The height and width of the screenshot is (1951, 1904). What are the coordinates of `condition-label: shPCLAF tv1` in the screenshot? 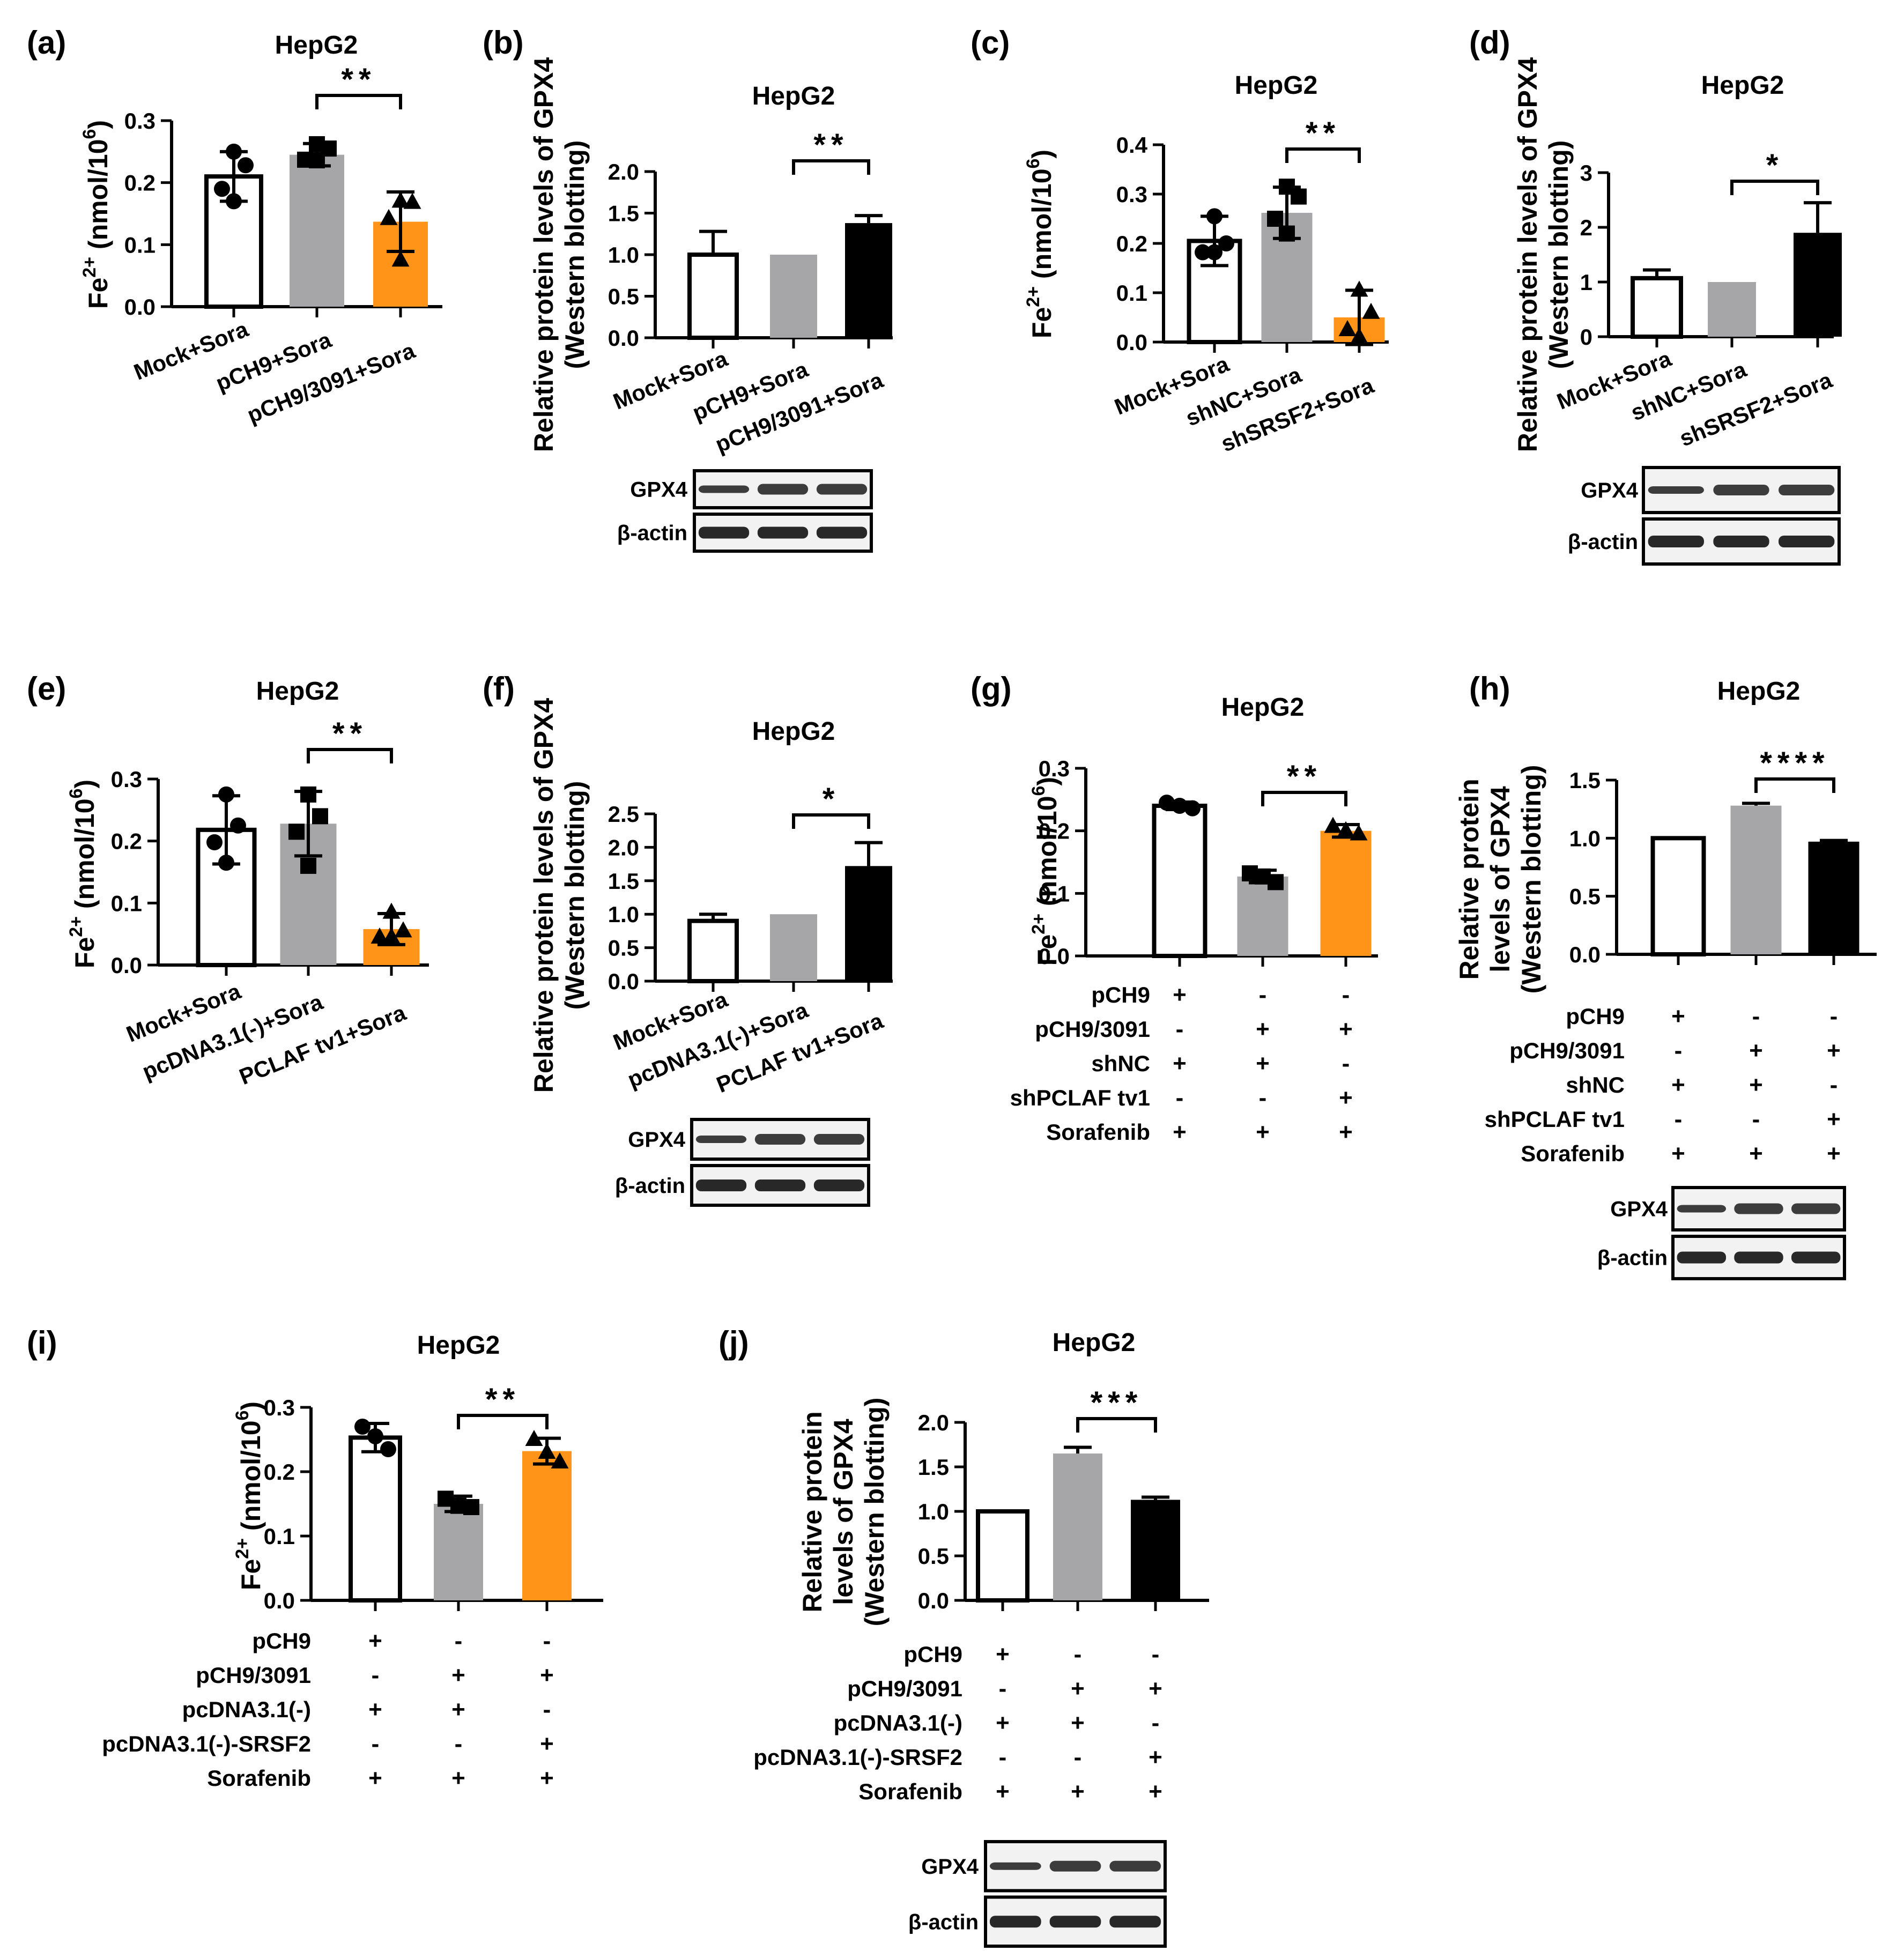 It's located at (1080, 1097).